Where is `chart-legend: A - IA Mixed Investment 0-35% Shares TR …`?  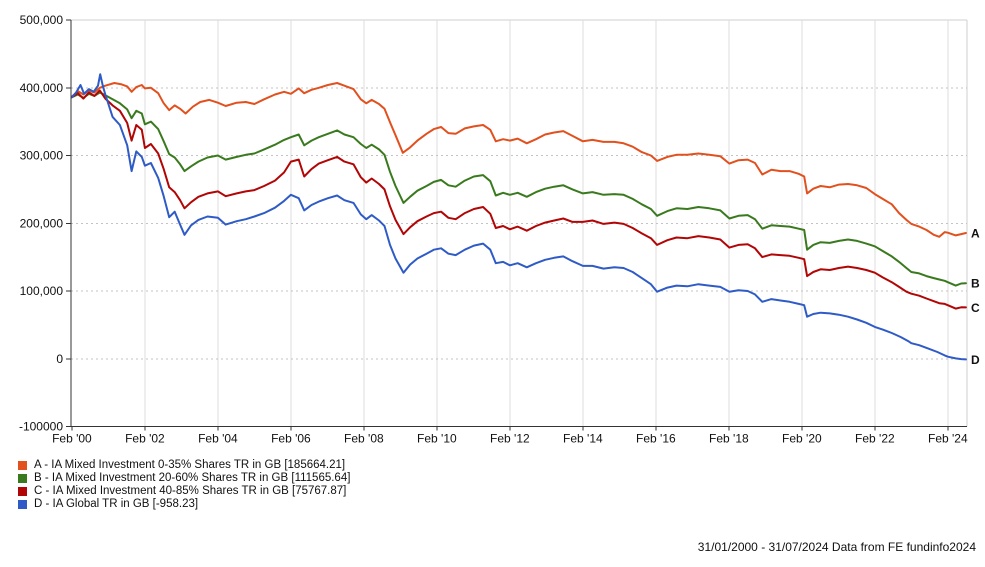 chart-legend: A - IA Mixed Investment 0-35% Shares TR … is located at coordinates (184, 485).